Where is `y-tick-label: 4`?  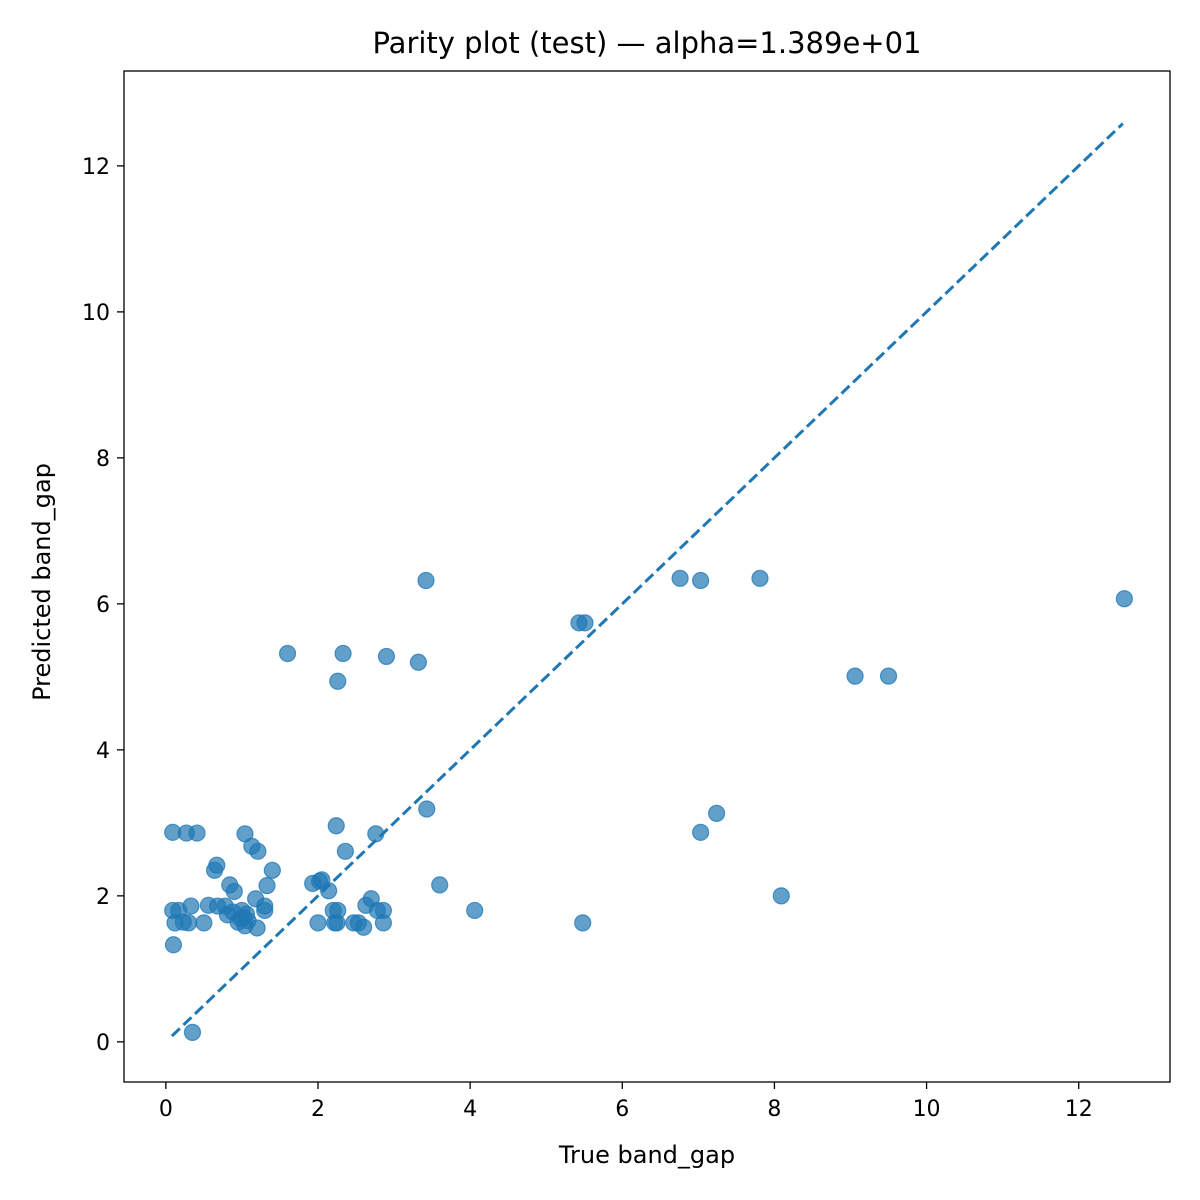 y-tick-label: 4 is located at coordinates (103, 751).